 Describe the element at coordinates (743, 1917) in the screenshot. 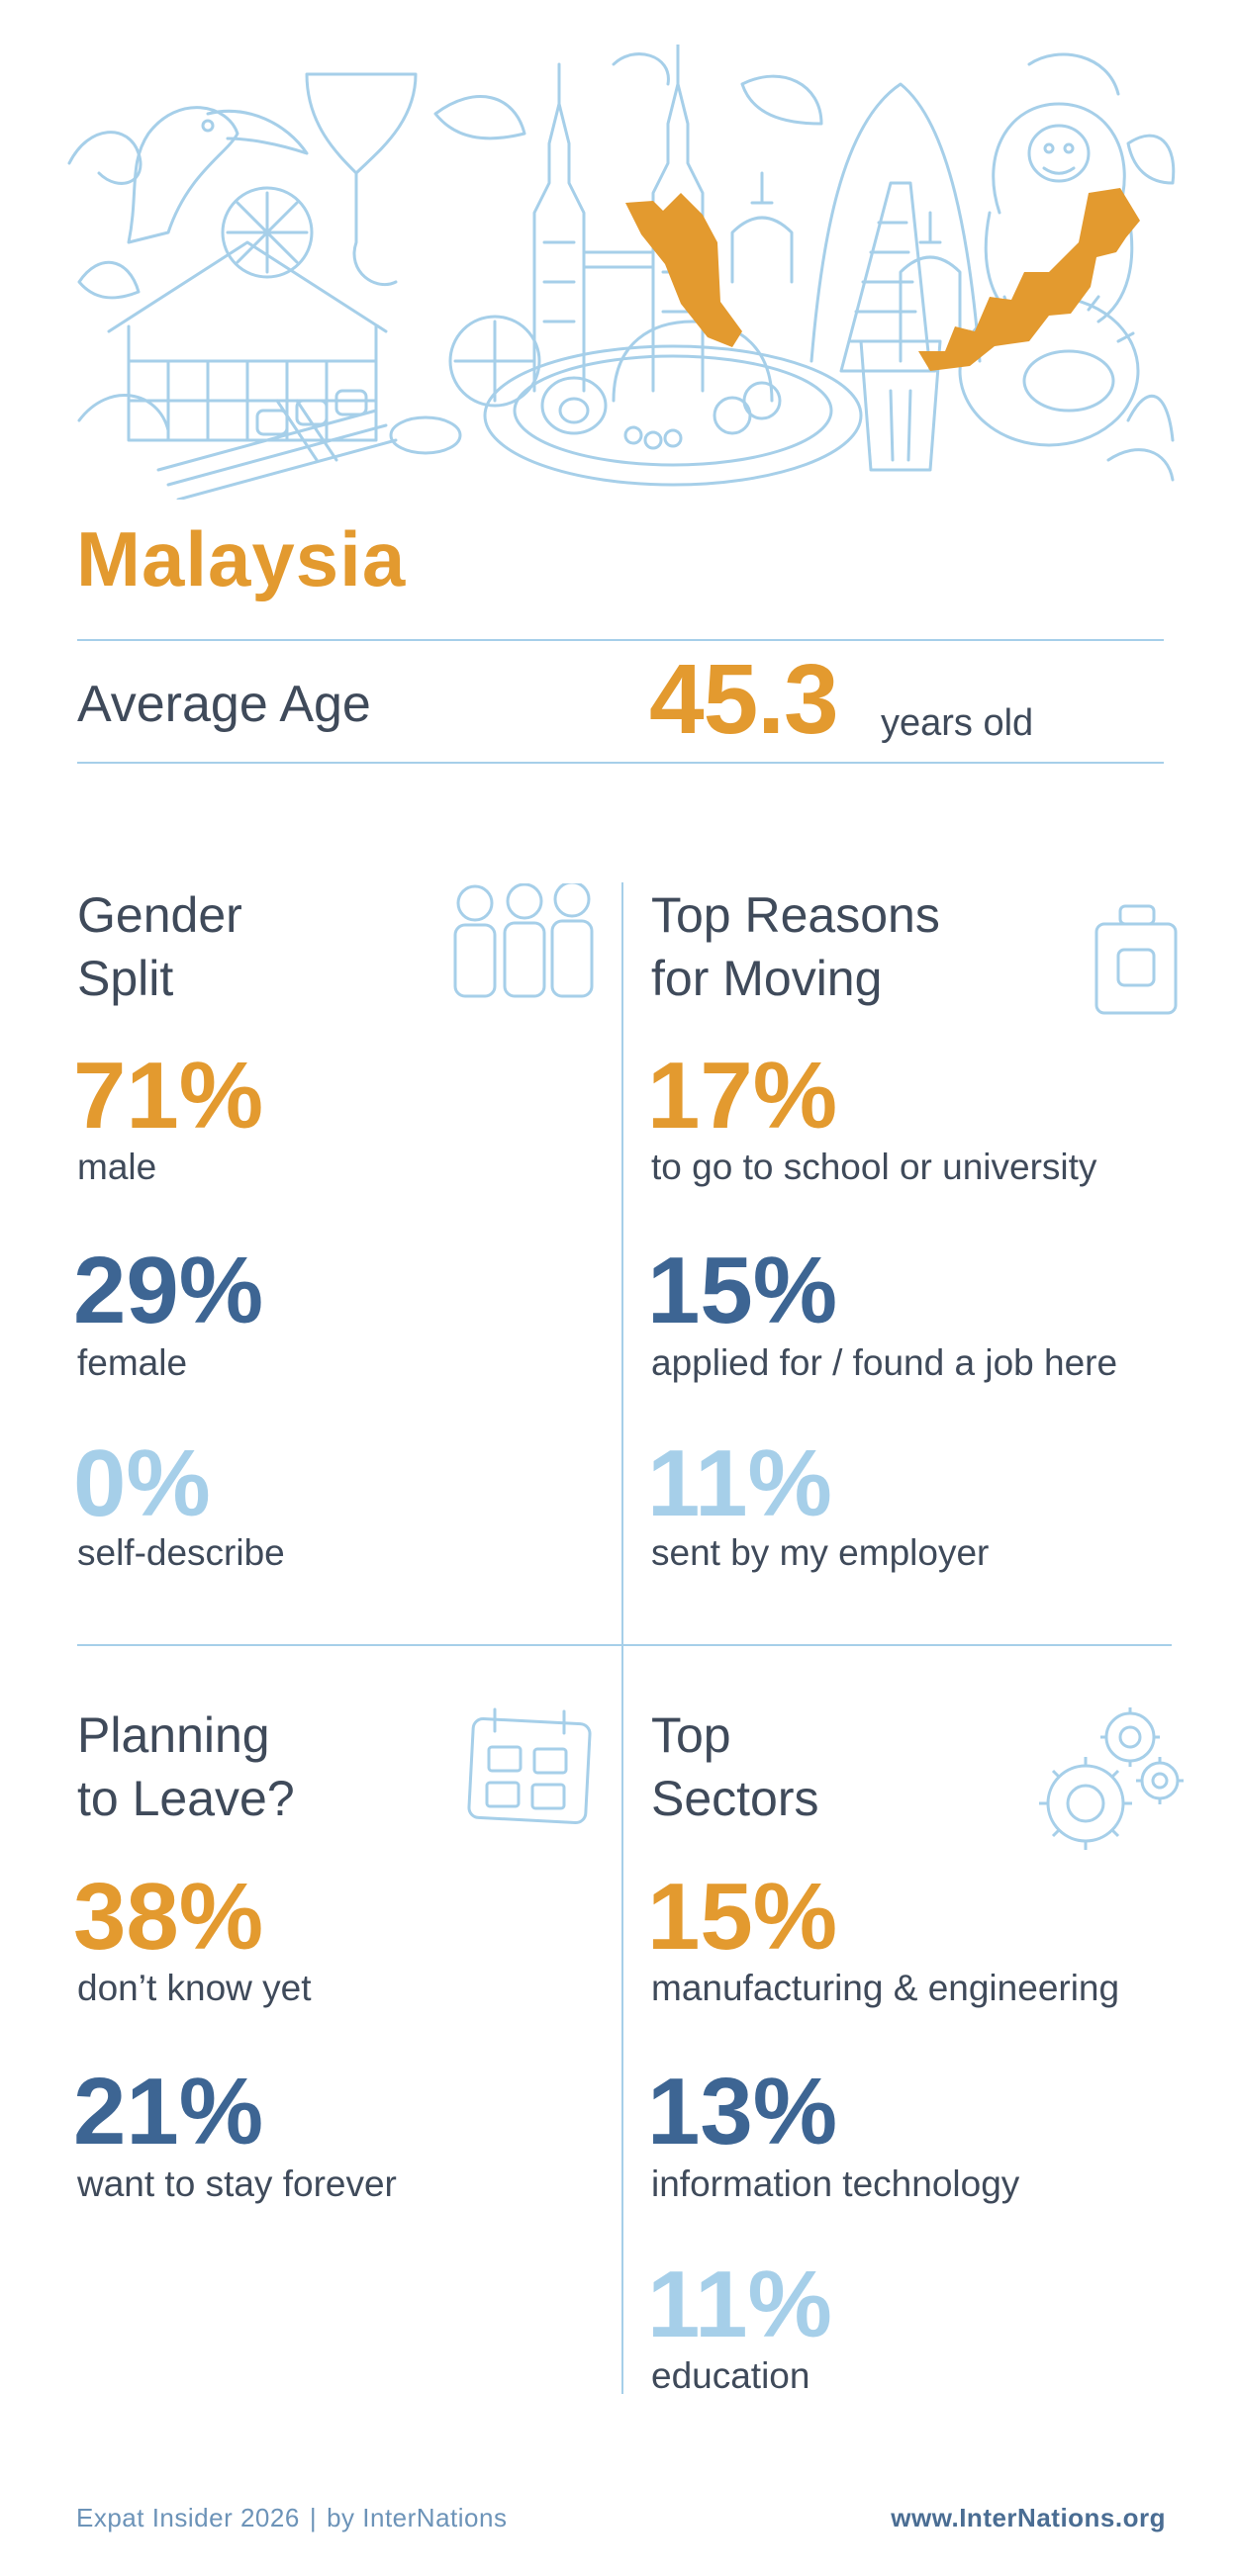

I see `sector-manufacturing-pct: 15%` at that location.